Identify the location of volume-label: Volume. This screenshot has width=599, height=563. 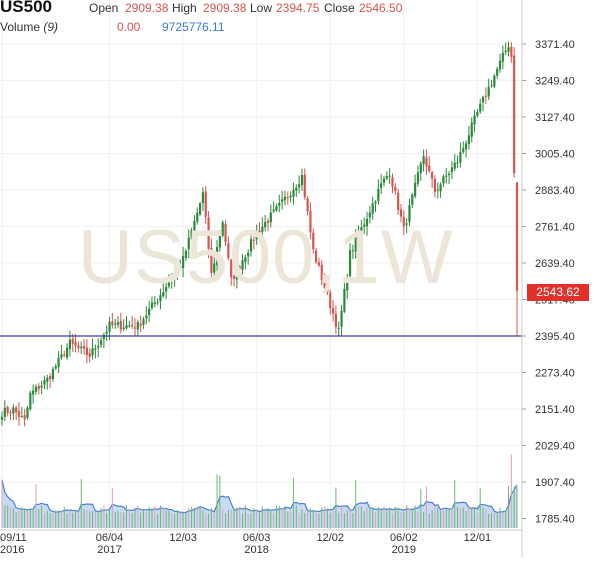
(20, 27).